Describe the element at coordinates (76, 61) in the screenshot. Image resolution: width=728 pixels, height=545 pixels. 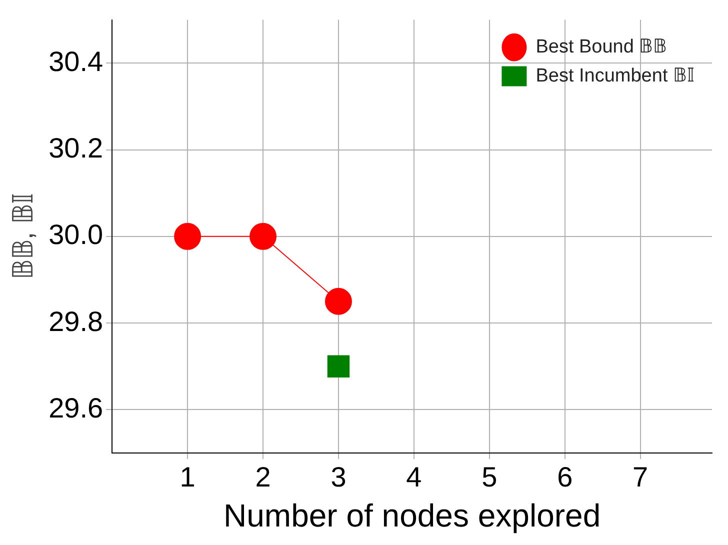
I see `y-tick-label: 30.4` at that location.